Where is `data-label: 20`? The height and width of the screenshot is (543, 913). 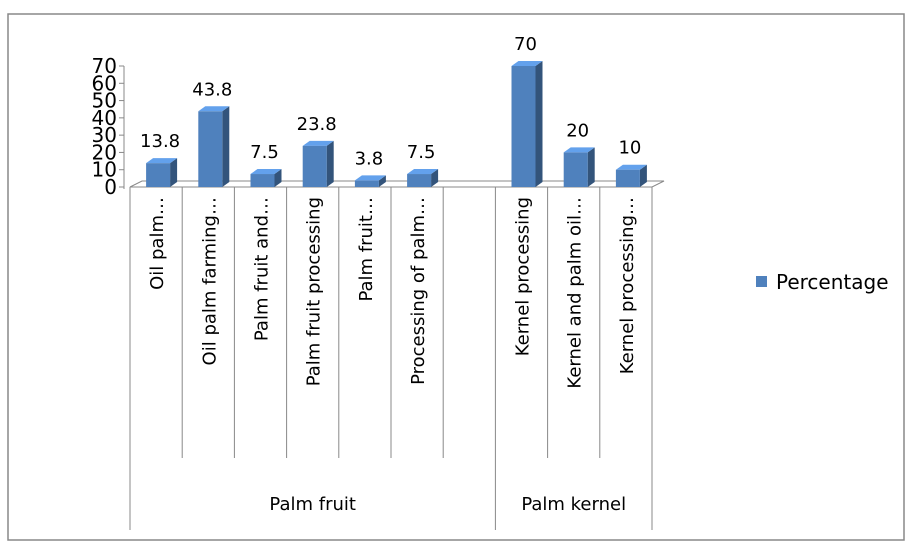 data-label: 20 is located at coordinates (577, 130).